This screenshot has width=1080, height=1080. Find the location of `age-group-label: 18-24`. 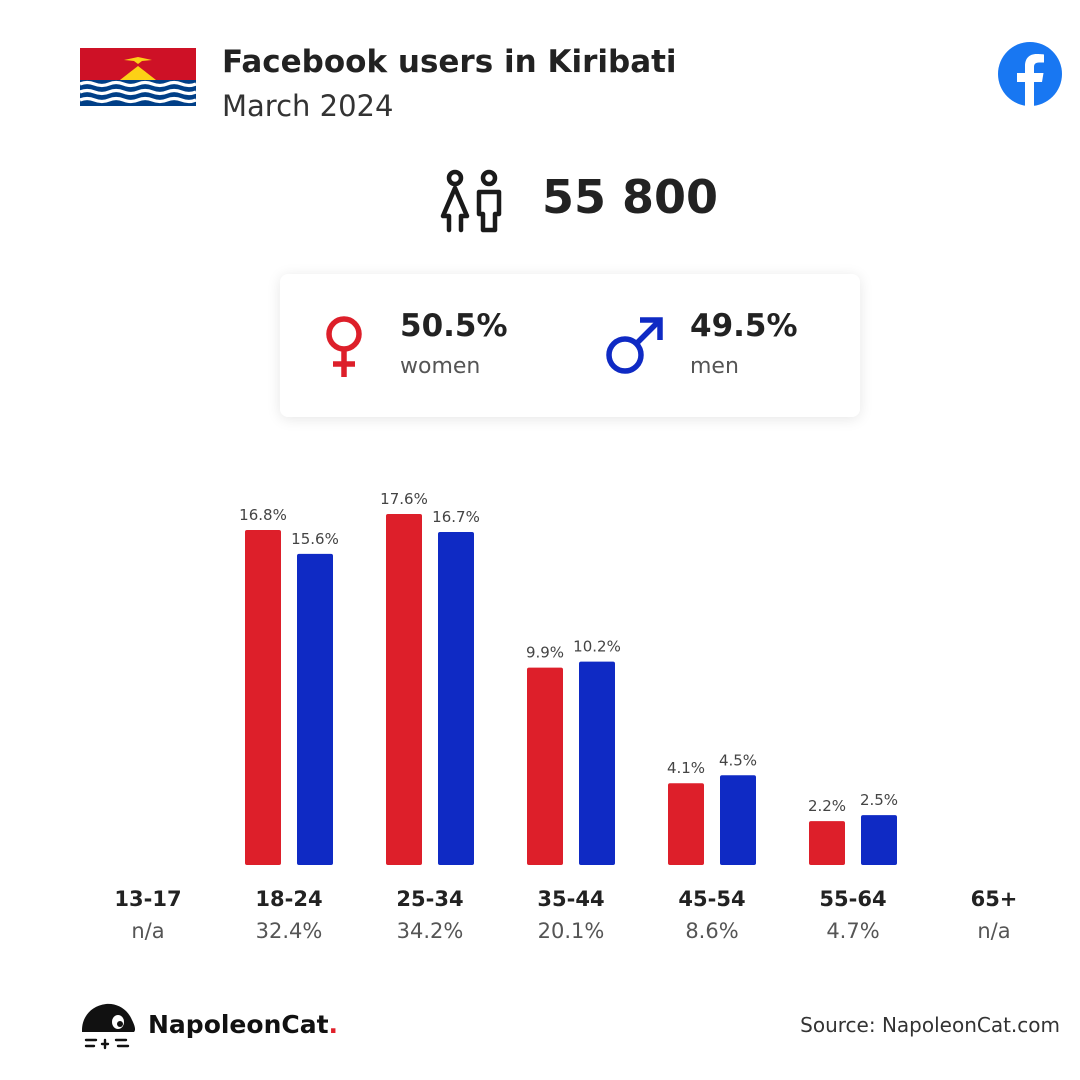

age-group-label: 18-24 is located at coordinates (288, 899).